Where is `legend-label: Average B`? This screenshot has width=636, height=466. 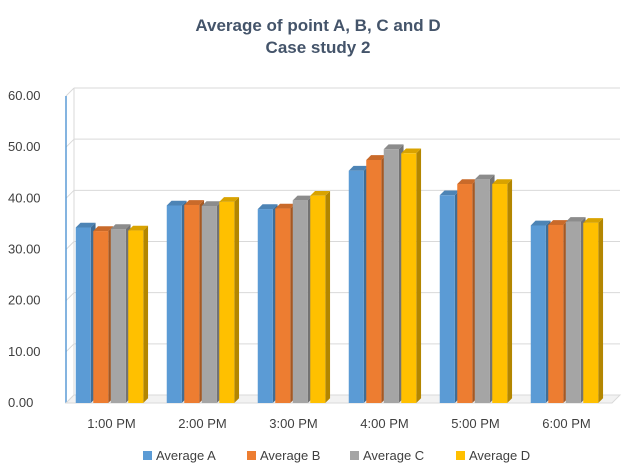 legend-label: Average B is located at coordinates (290, 455).